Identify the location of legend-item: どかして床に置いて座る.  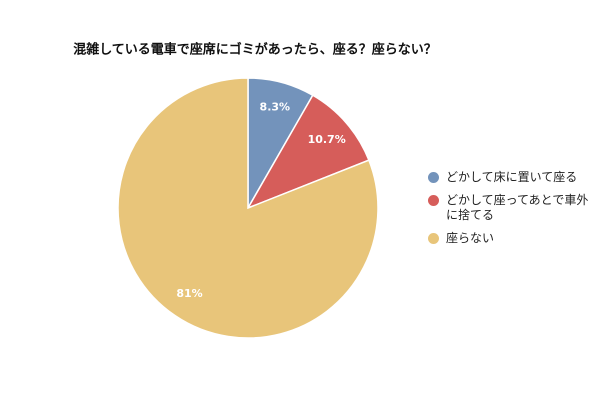
(510, 177).